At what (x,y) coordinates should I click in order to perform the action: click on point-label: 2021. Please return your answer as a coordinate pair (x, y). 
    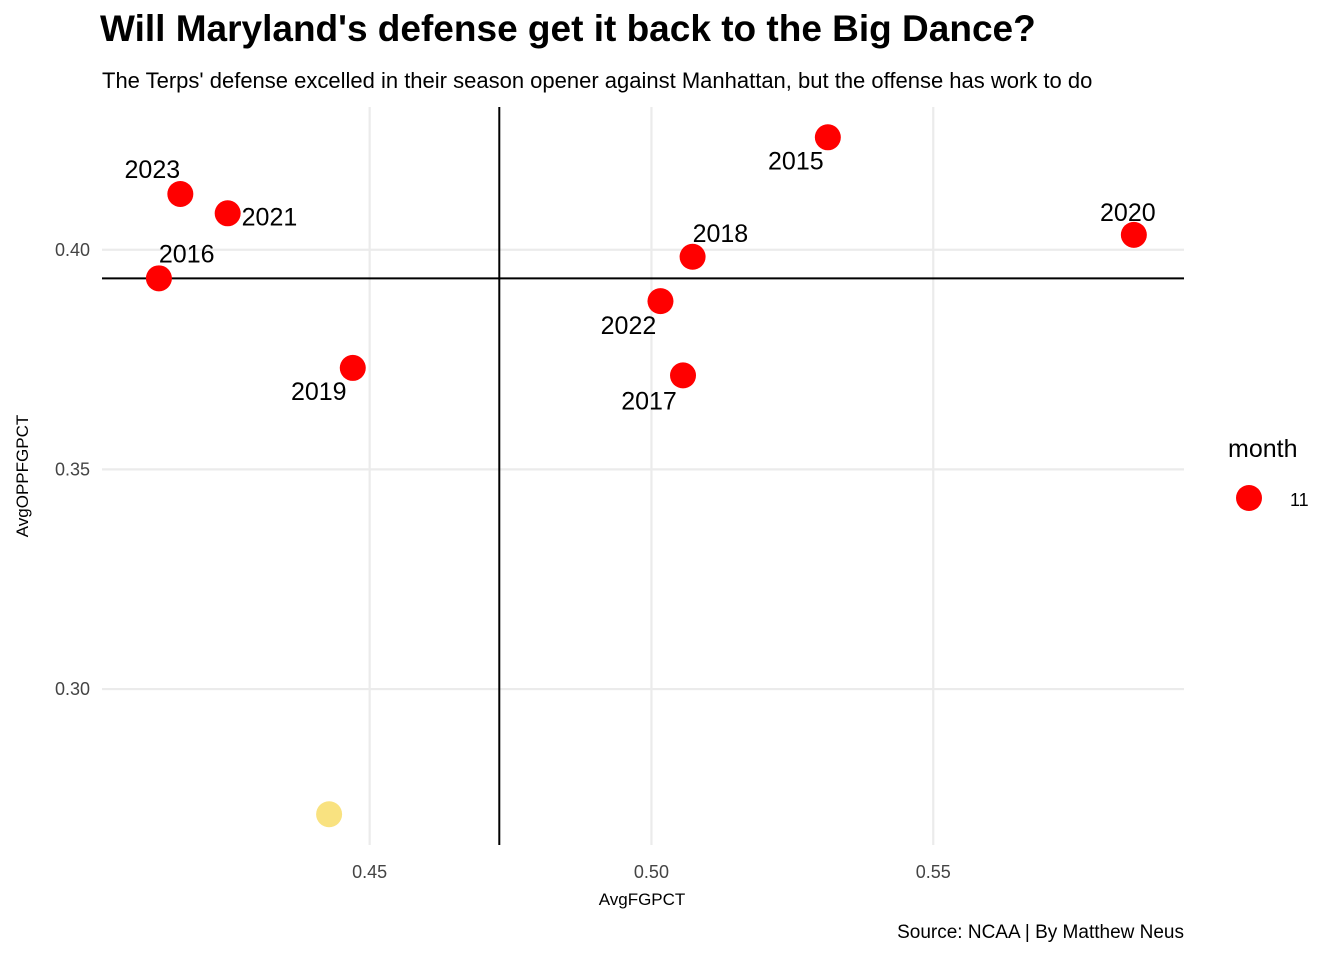
    Looking at the image, I should click on (270, 217).